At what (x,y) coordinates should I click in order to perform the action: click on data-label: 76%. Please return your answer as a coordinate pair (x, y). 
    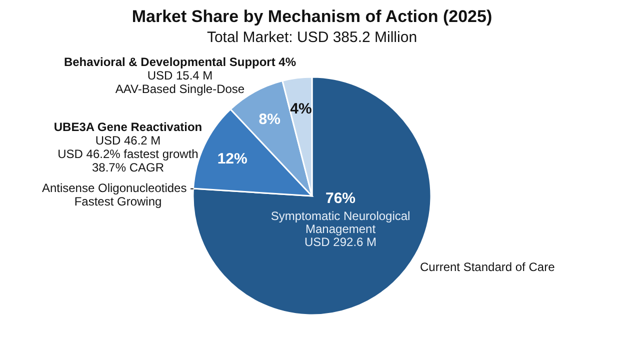
    Looking at the image, I should click on (340, 198).